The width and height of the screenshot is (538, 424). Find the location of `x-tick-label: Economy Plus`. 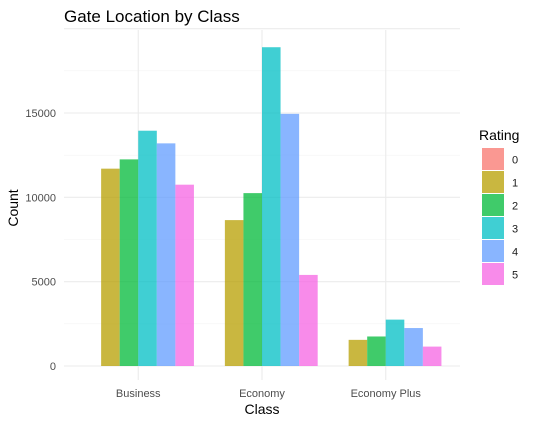

x-tick-label: Economy Plus is located at coordinates (386, 394).